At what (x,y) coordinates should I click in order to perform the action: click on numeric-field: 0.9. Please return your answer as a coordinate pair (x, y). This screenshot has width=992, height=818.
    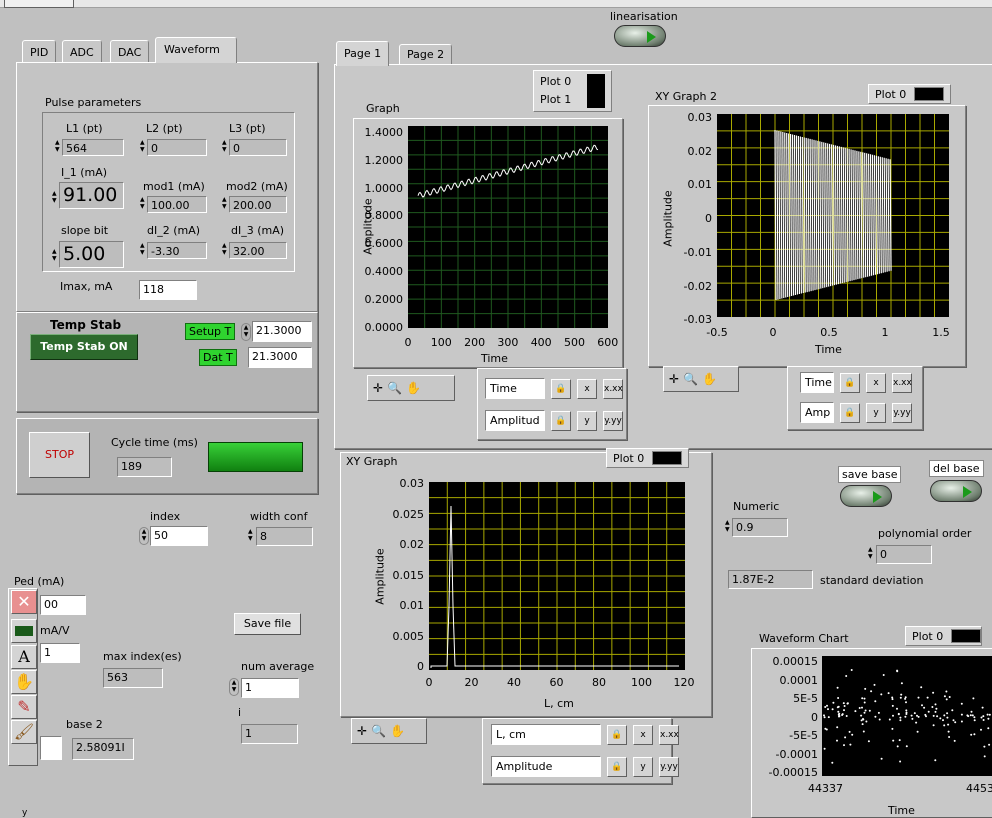
    Looking at the image, I should click on (760, 527).